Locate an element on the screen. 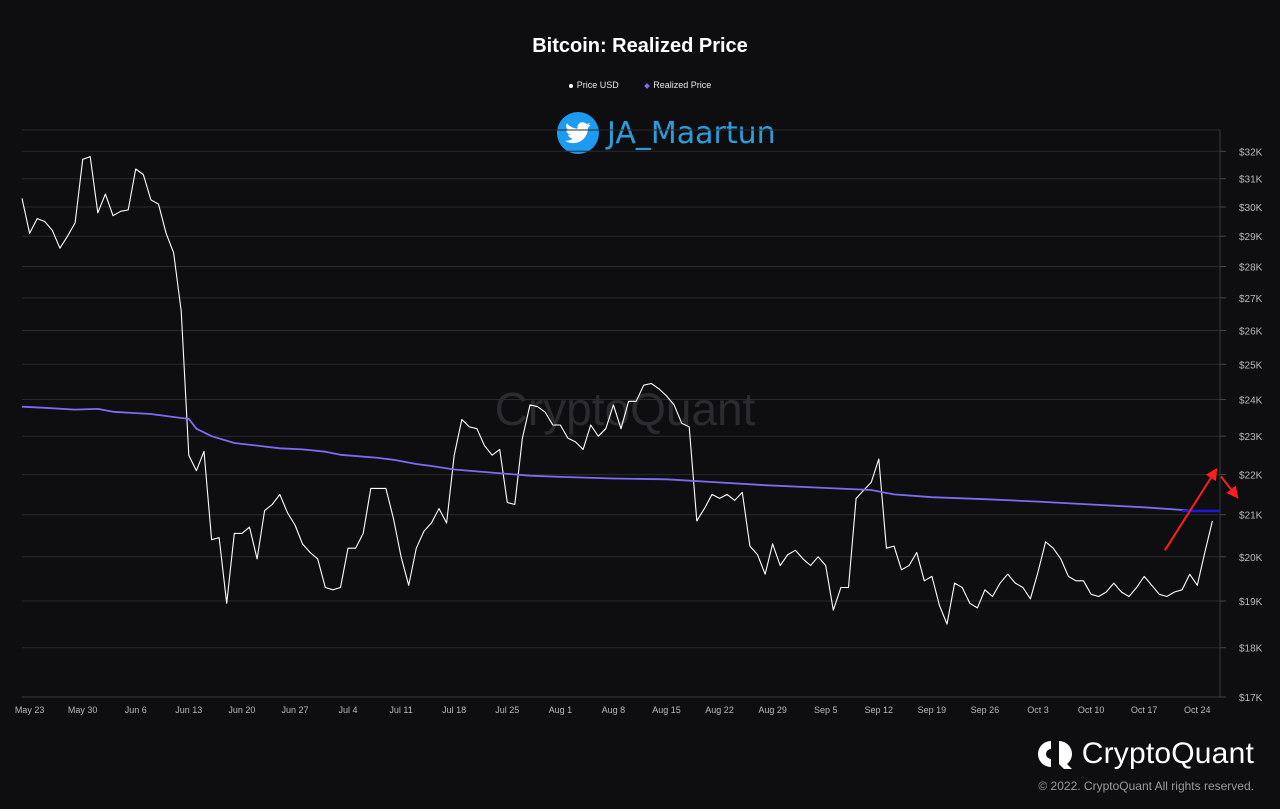 This screenshot has width=1280, height=809. y-tick-label: $27K is located at coordinates (1251, 299).